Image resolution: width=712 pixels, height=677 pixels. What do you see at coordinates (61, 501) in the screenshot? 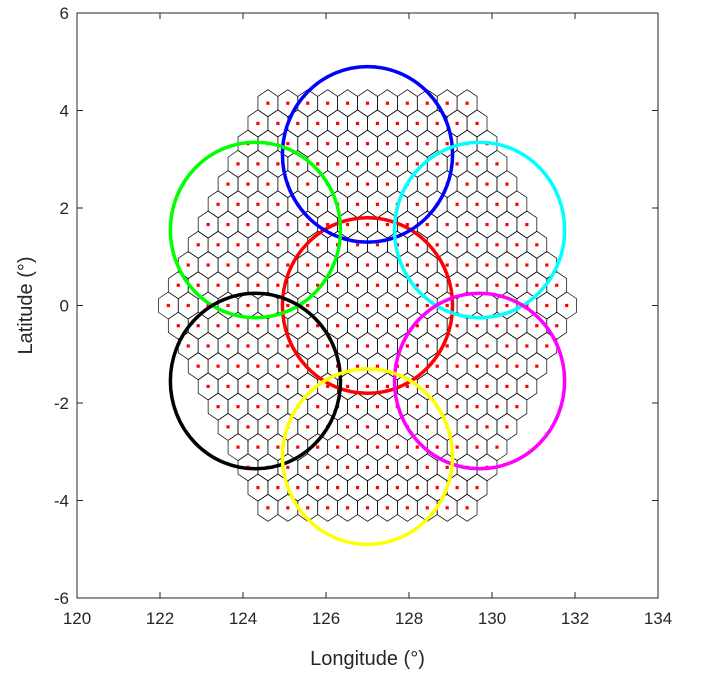
I see `y-tick-label: -4` at bounding box center [61, 501].